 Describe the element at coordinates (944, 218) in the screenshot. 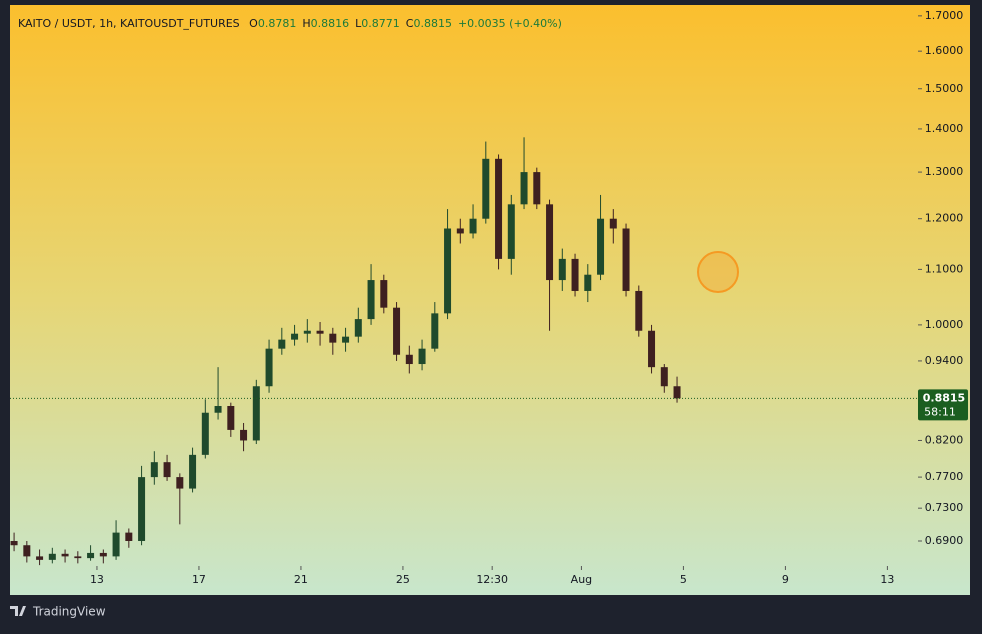

I see `y-tick-label: 1.2000` at that location.